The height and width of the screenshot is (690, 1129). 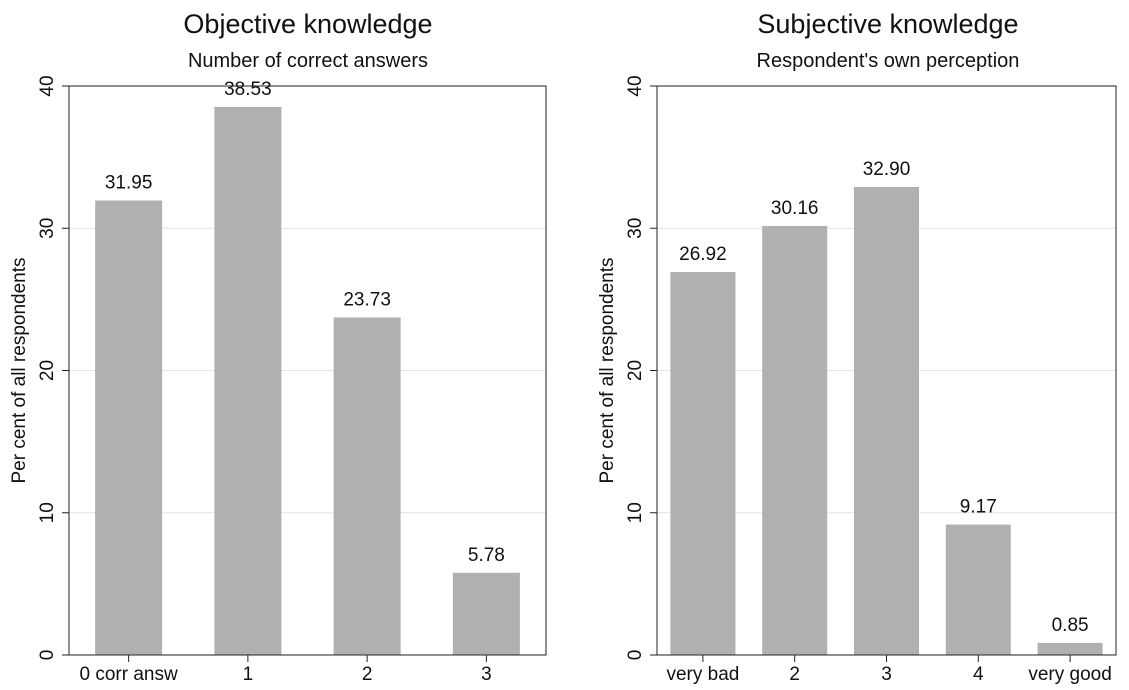 I want to click on bar-value-label: 5.78, so click(x=486, y=555).